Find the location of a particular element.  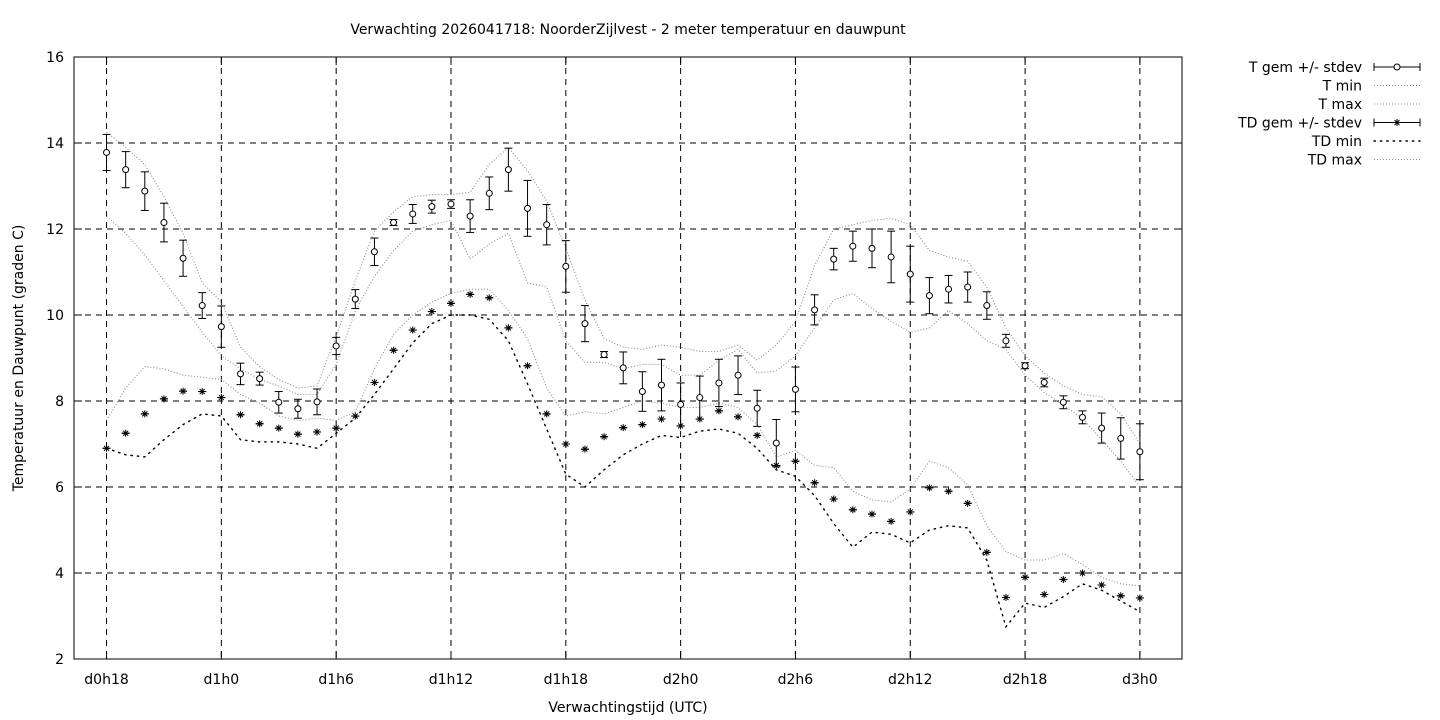

x-tick-label: d1h12 is located at coordinates (451, 680).